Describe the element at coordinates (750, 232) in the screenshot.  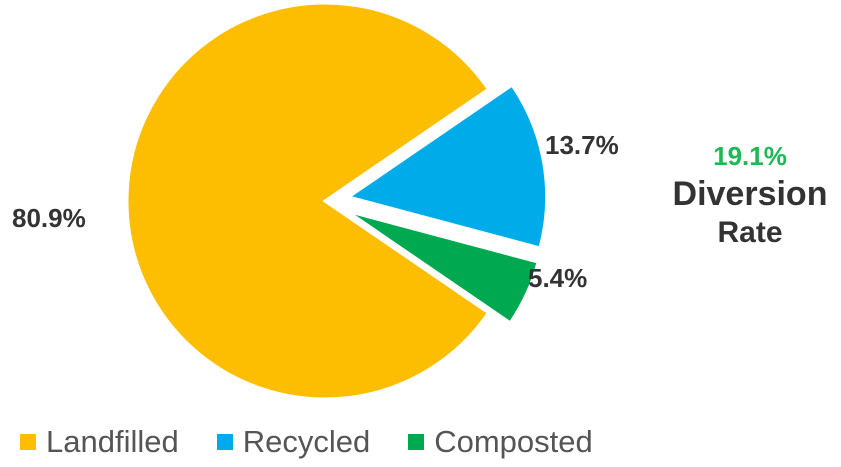
I see `diversion-rate-label-line2: Rate` at that location.